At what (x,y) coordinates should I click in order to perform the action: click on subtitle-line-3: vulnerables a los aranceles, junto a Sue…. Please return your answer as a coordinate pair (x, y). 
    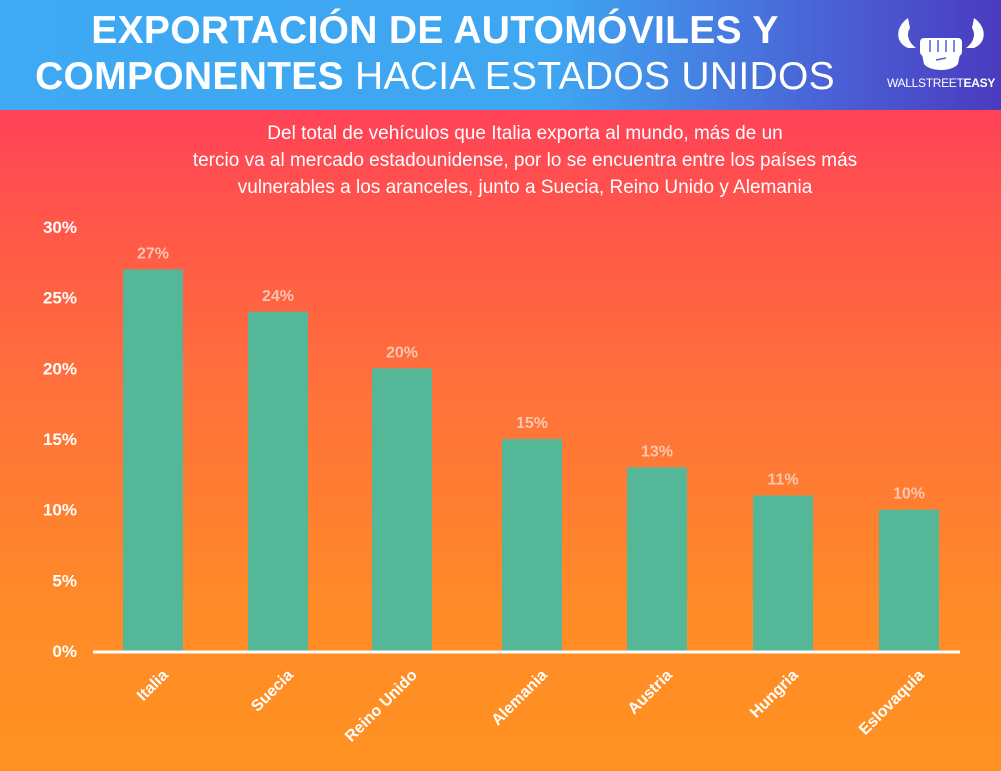
    Looking at the image, I should click on (525, 187).